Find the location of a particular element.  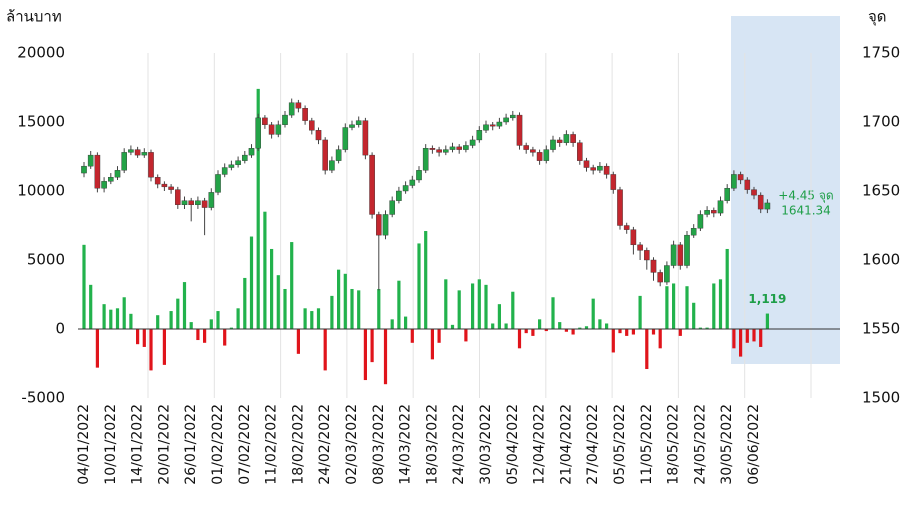

x-tick-label: 18/03/2022 is located at coordinates (432, 444).